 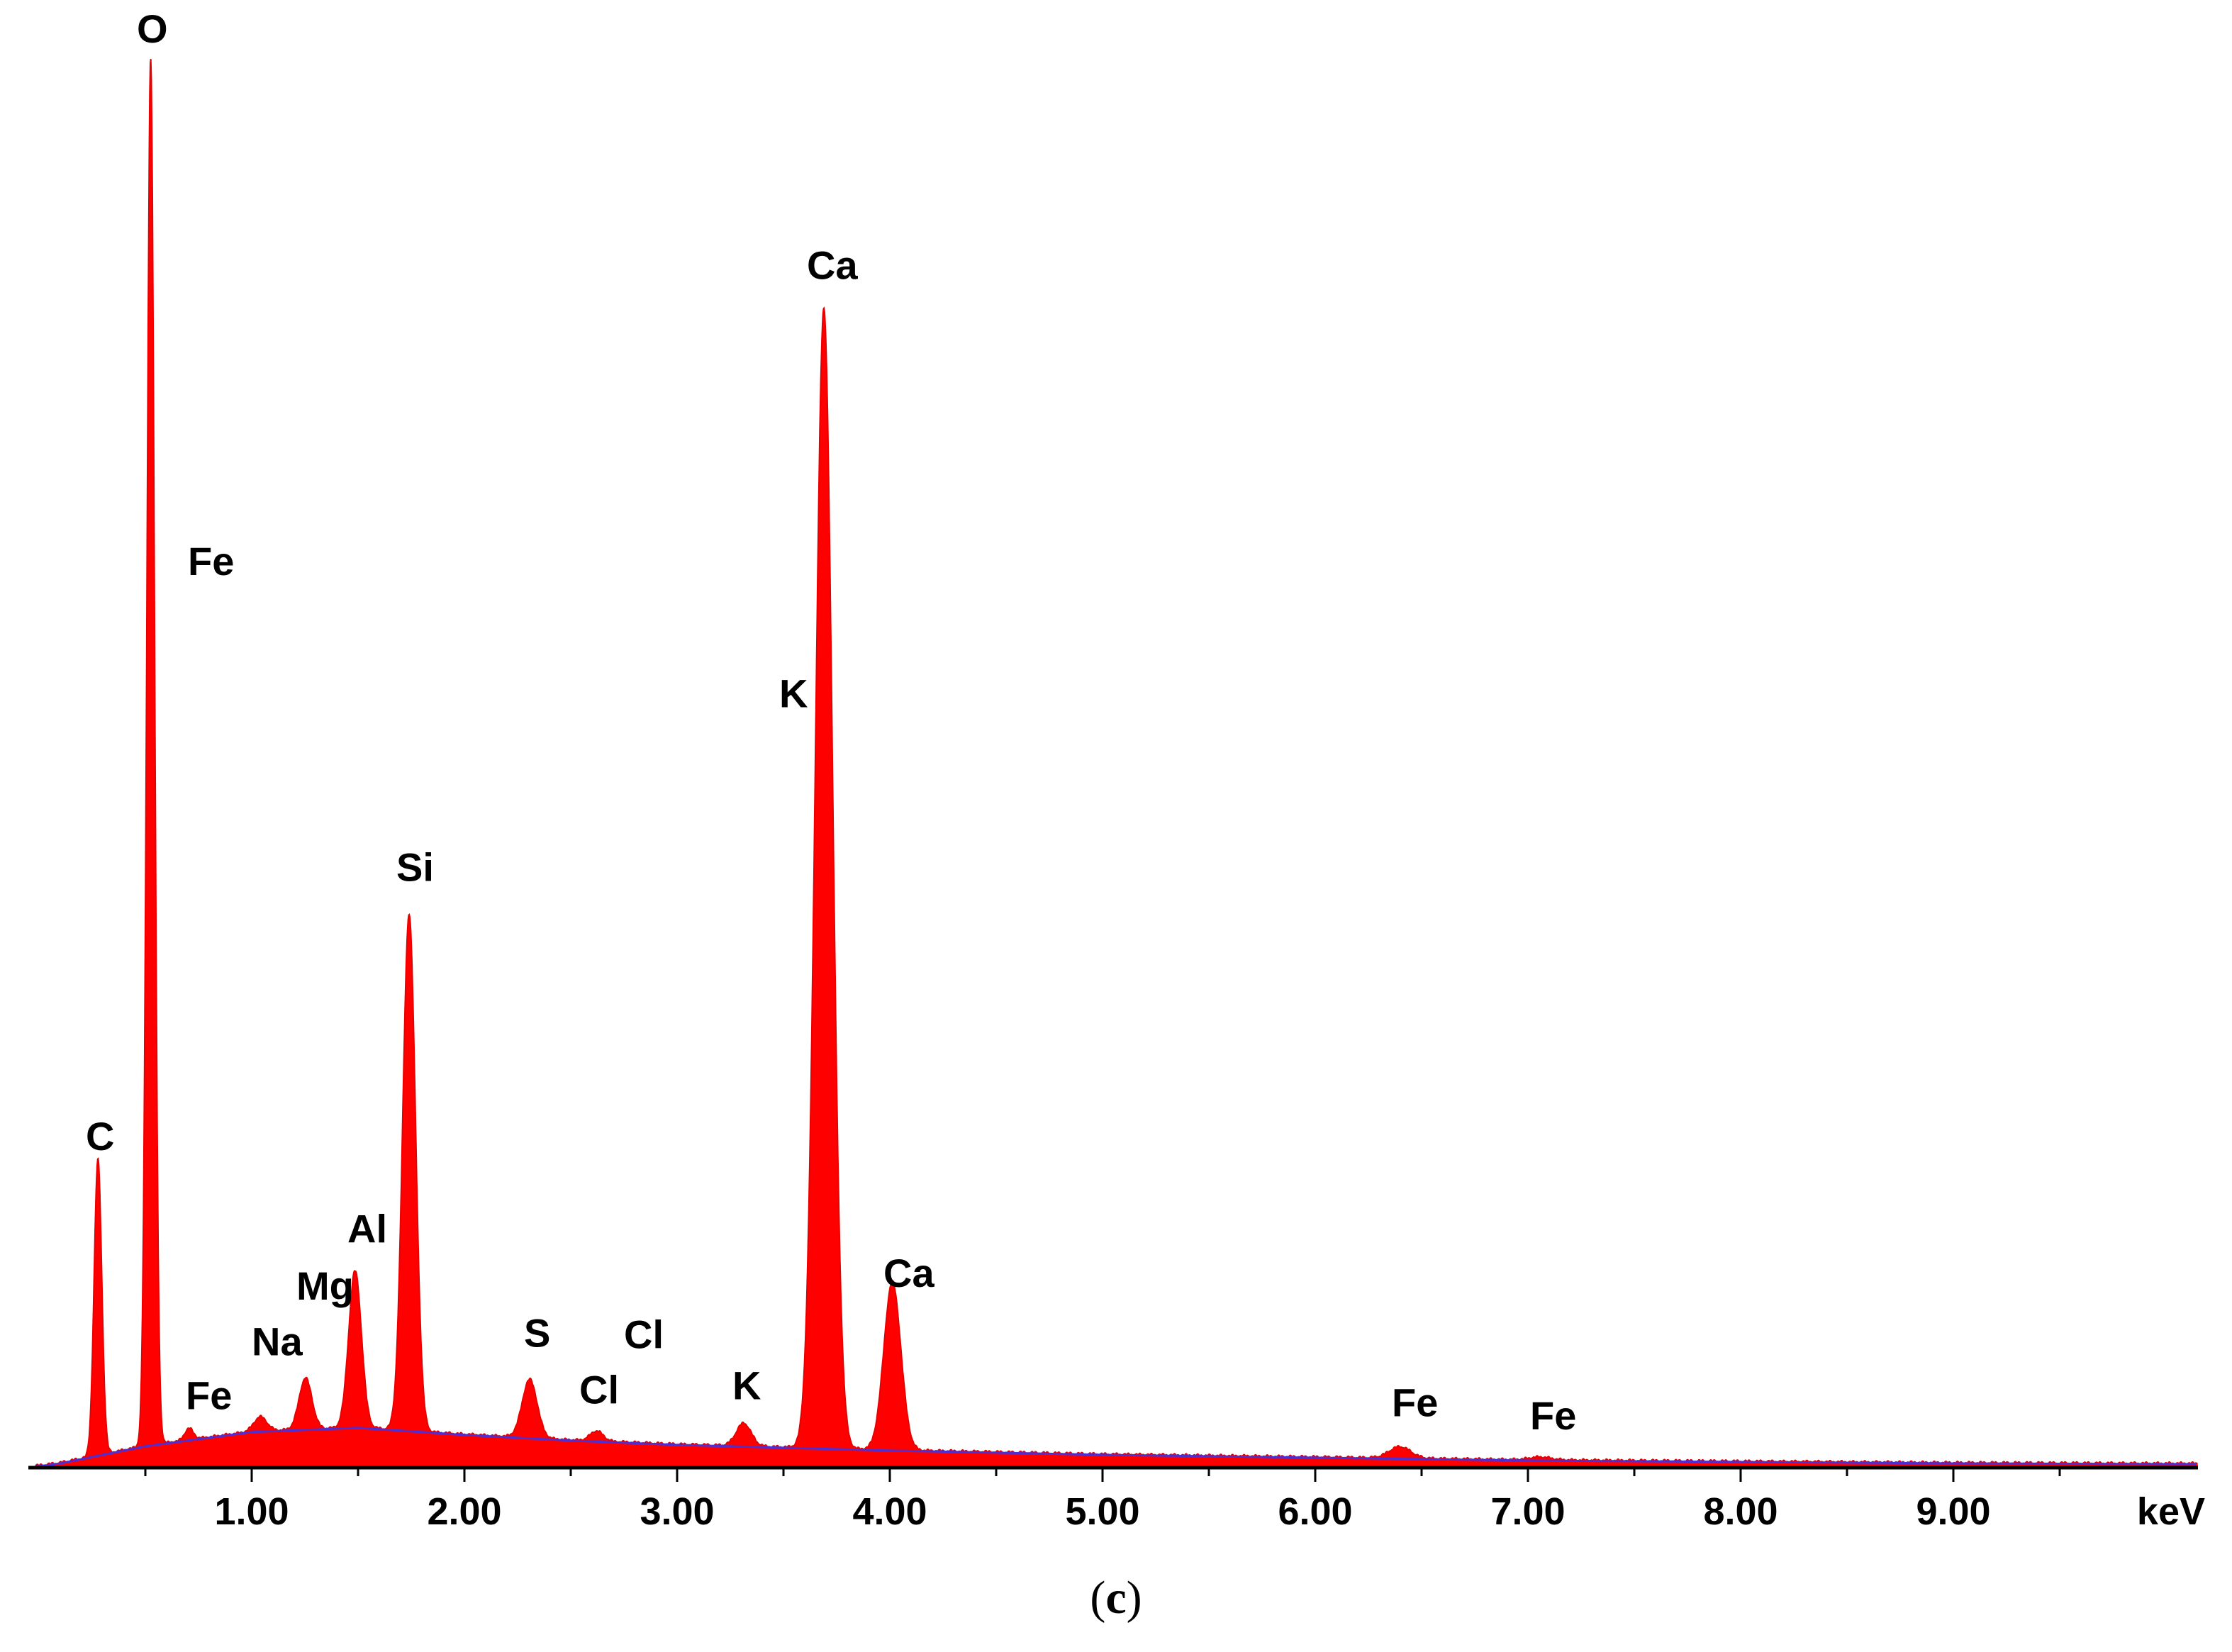 What do you see at coordinates (1116, 1447) in the screenshot?
I see `background-fit-line` at bounding box center [1116, 1447].